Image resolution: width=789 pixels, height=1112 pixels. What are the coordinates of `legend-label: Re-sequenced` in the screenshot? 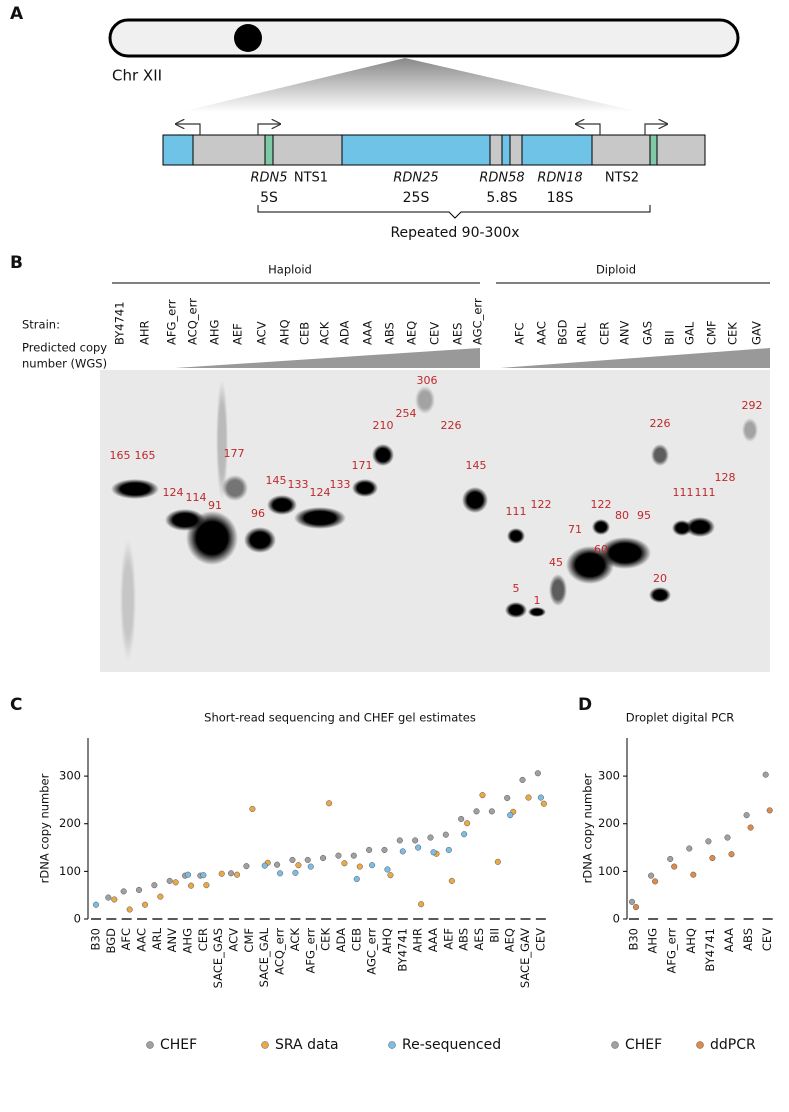 It's located at (451, 1045).